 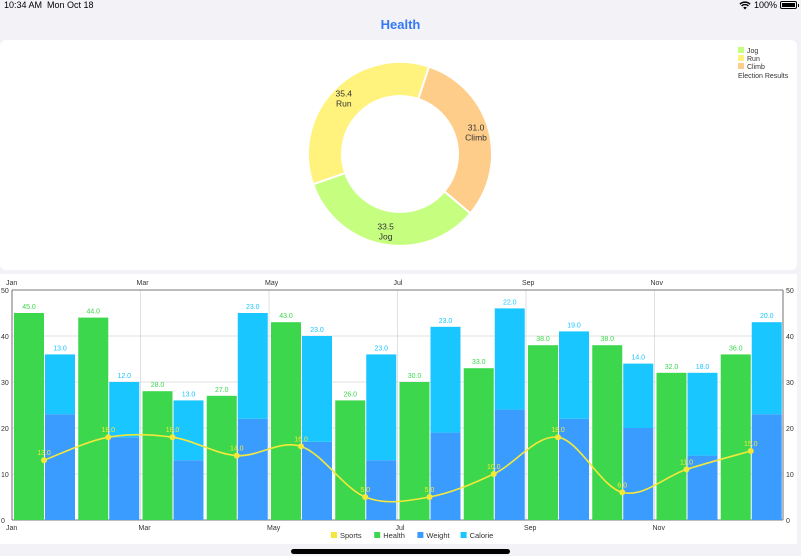 I want to click on pie-slice-climb, so click(x=455, y=140).